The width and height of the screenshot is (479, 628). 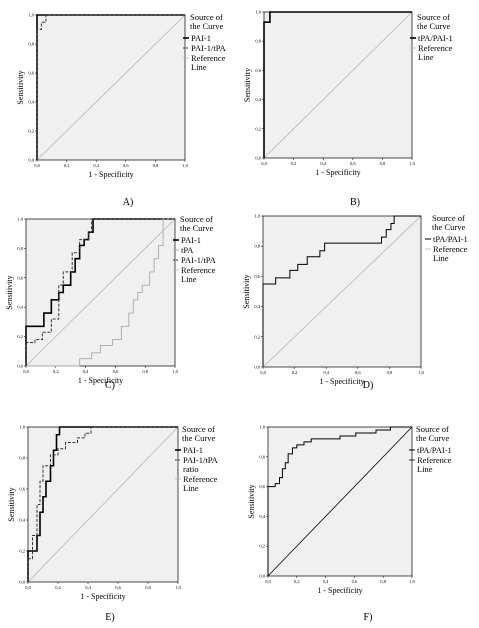 What do you see at coordinates (110, 385) in the screenshot?
I see `panel-label: C)` at bounding box center [110, 385].